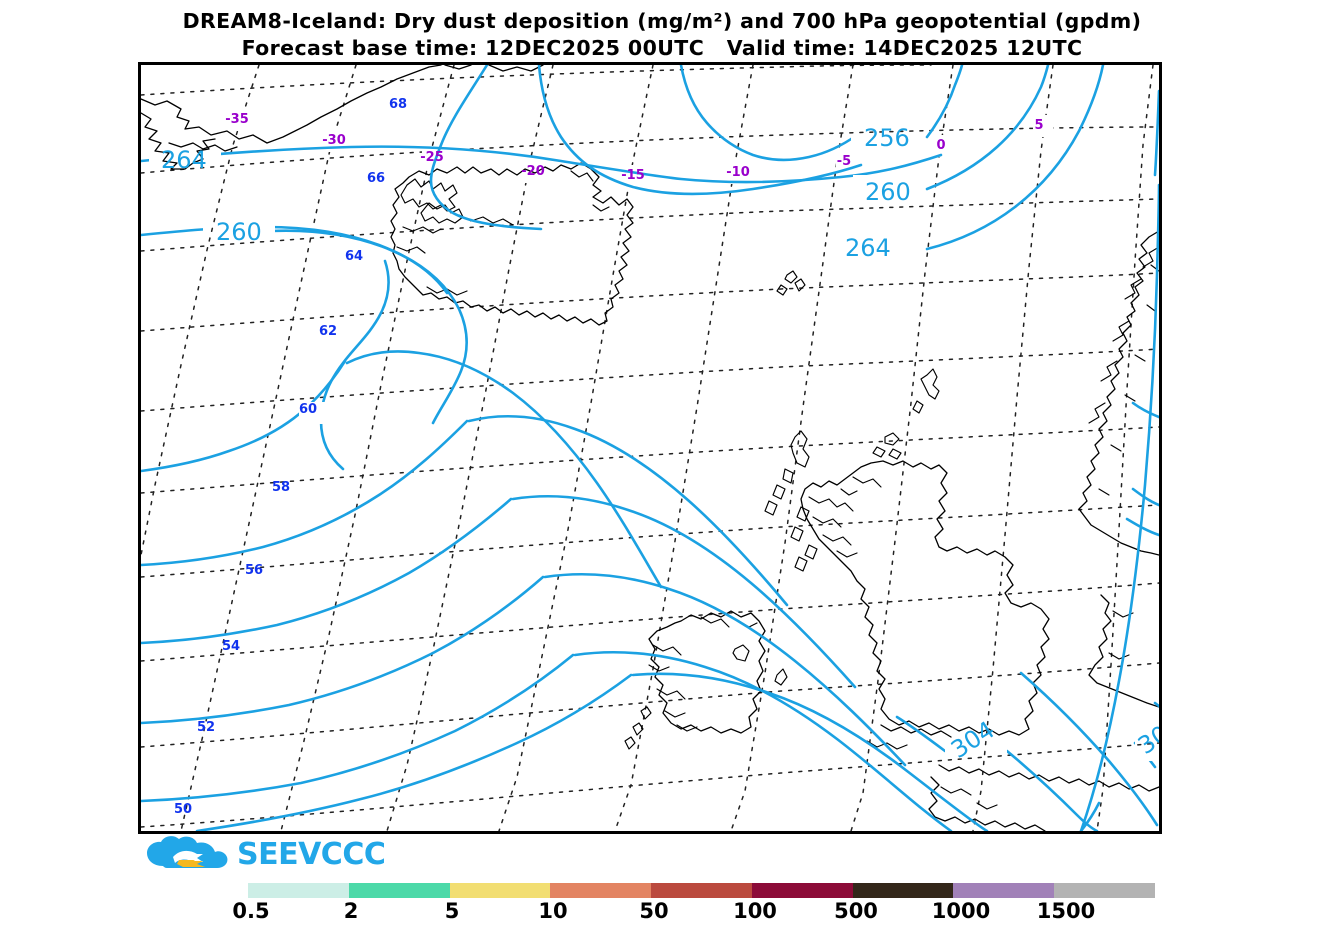 Image resolution: width=1324 pixels, height=925 pixels. What do you see at coordinates (290, 457) in the screenshot?
I see `latitude-labels: 68 66 64 62 60 58 56 54 52 50` at bounding box center [290, 457].